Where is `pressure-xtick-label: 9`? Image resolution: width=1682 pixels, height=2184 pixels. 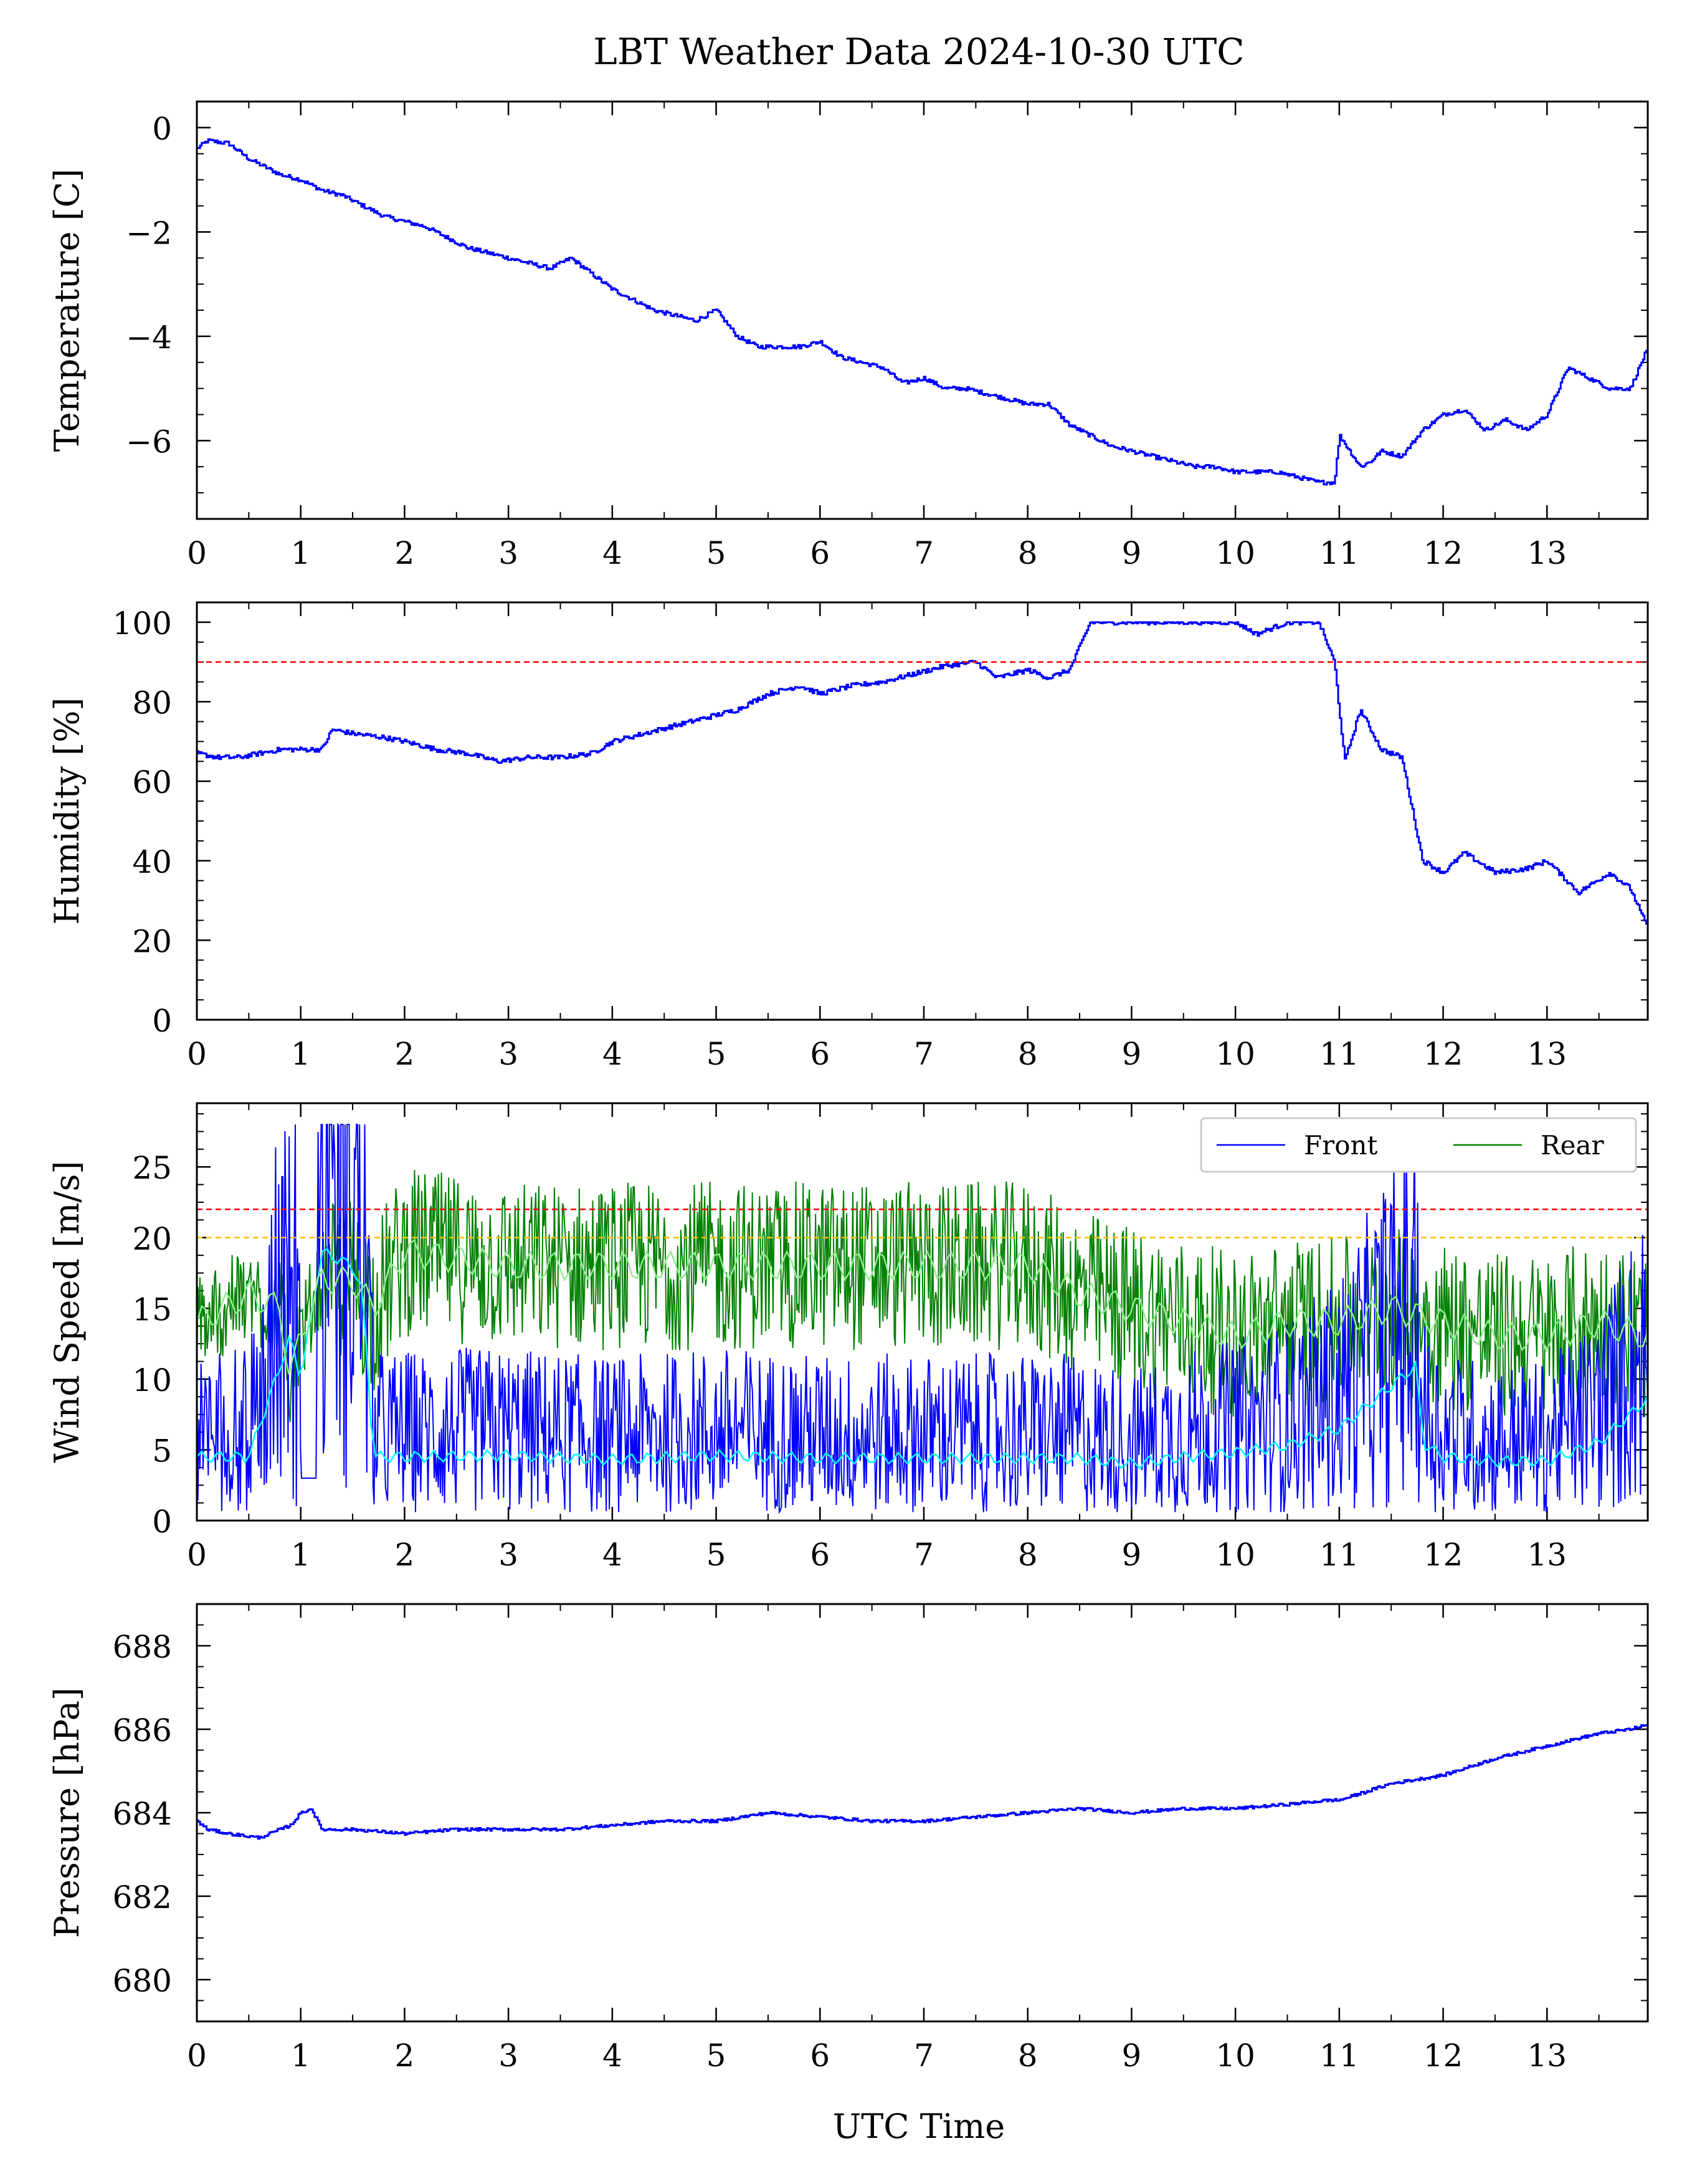
pressure-xtick-label: 9 is located at coordinates (1132, 2056).